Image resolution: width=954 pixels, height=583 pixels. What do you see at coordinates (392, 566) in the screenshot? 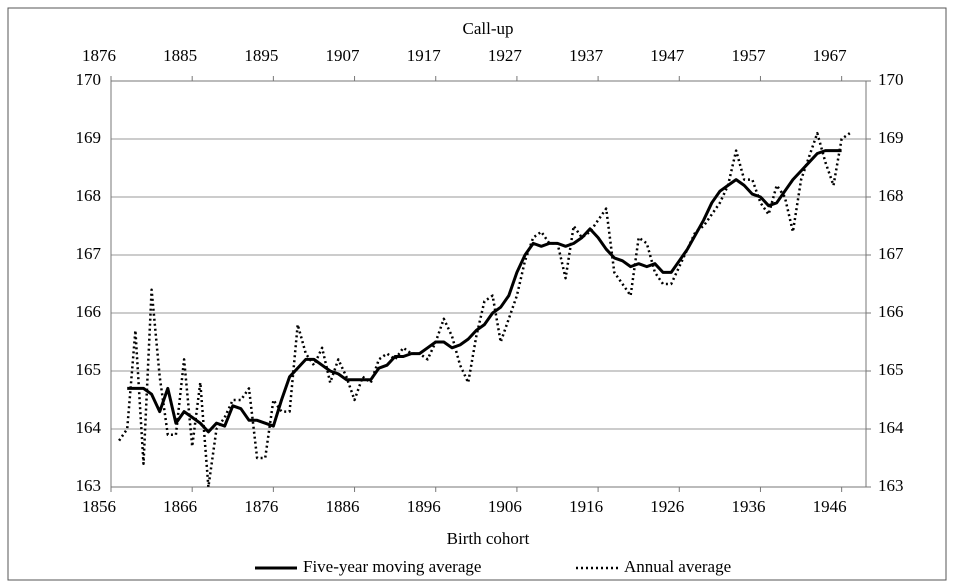
I see `legend-label: Five-year moving average` at bounding box center [392, 566].